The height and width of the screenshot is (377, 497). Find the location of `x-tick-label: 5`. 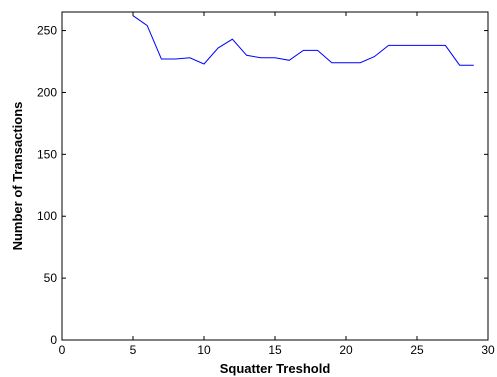

x-tick-label: 5 is located at coordinates (133, 350).